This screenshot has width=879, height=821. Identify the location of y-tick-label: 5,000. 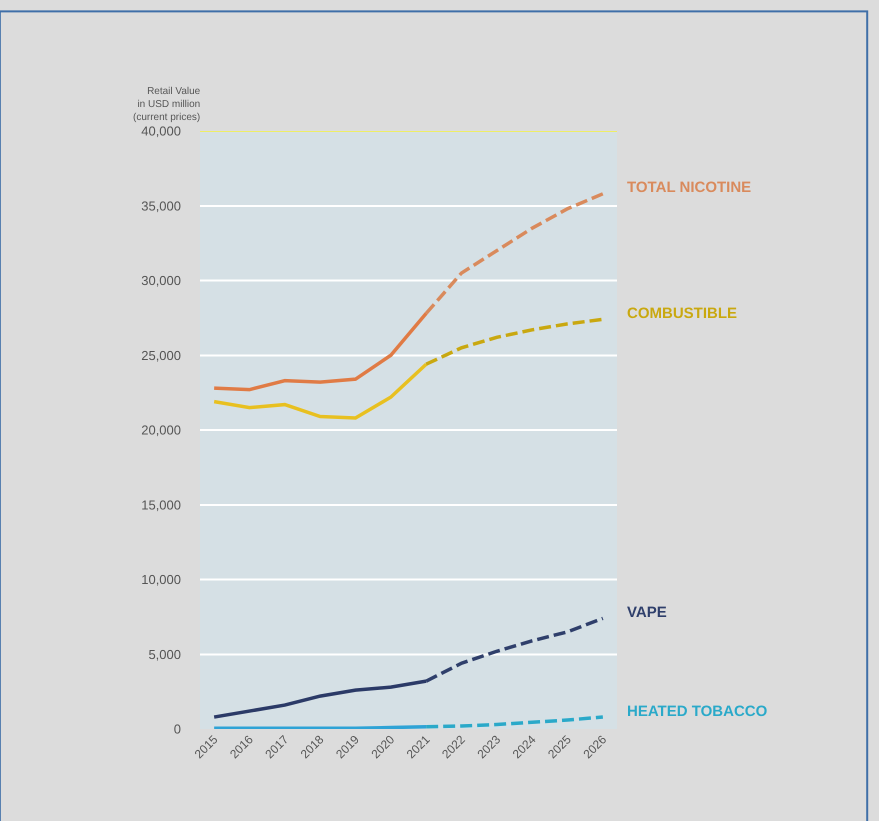
(164, 654).